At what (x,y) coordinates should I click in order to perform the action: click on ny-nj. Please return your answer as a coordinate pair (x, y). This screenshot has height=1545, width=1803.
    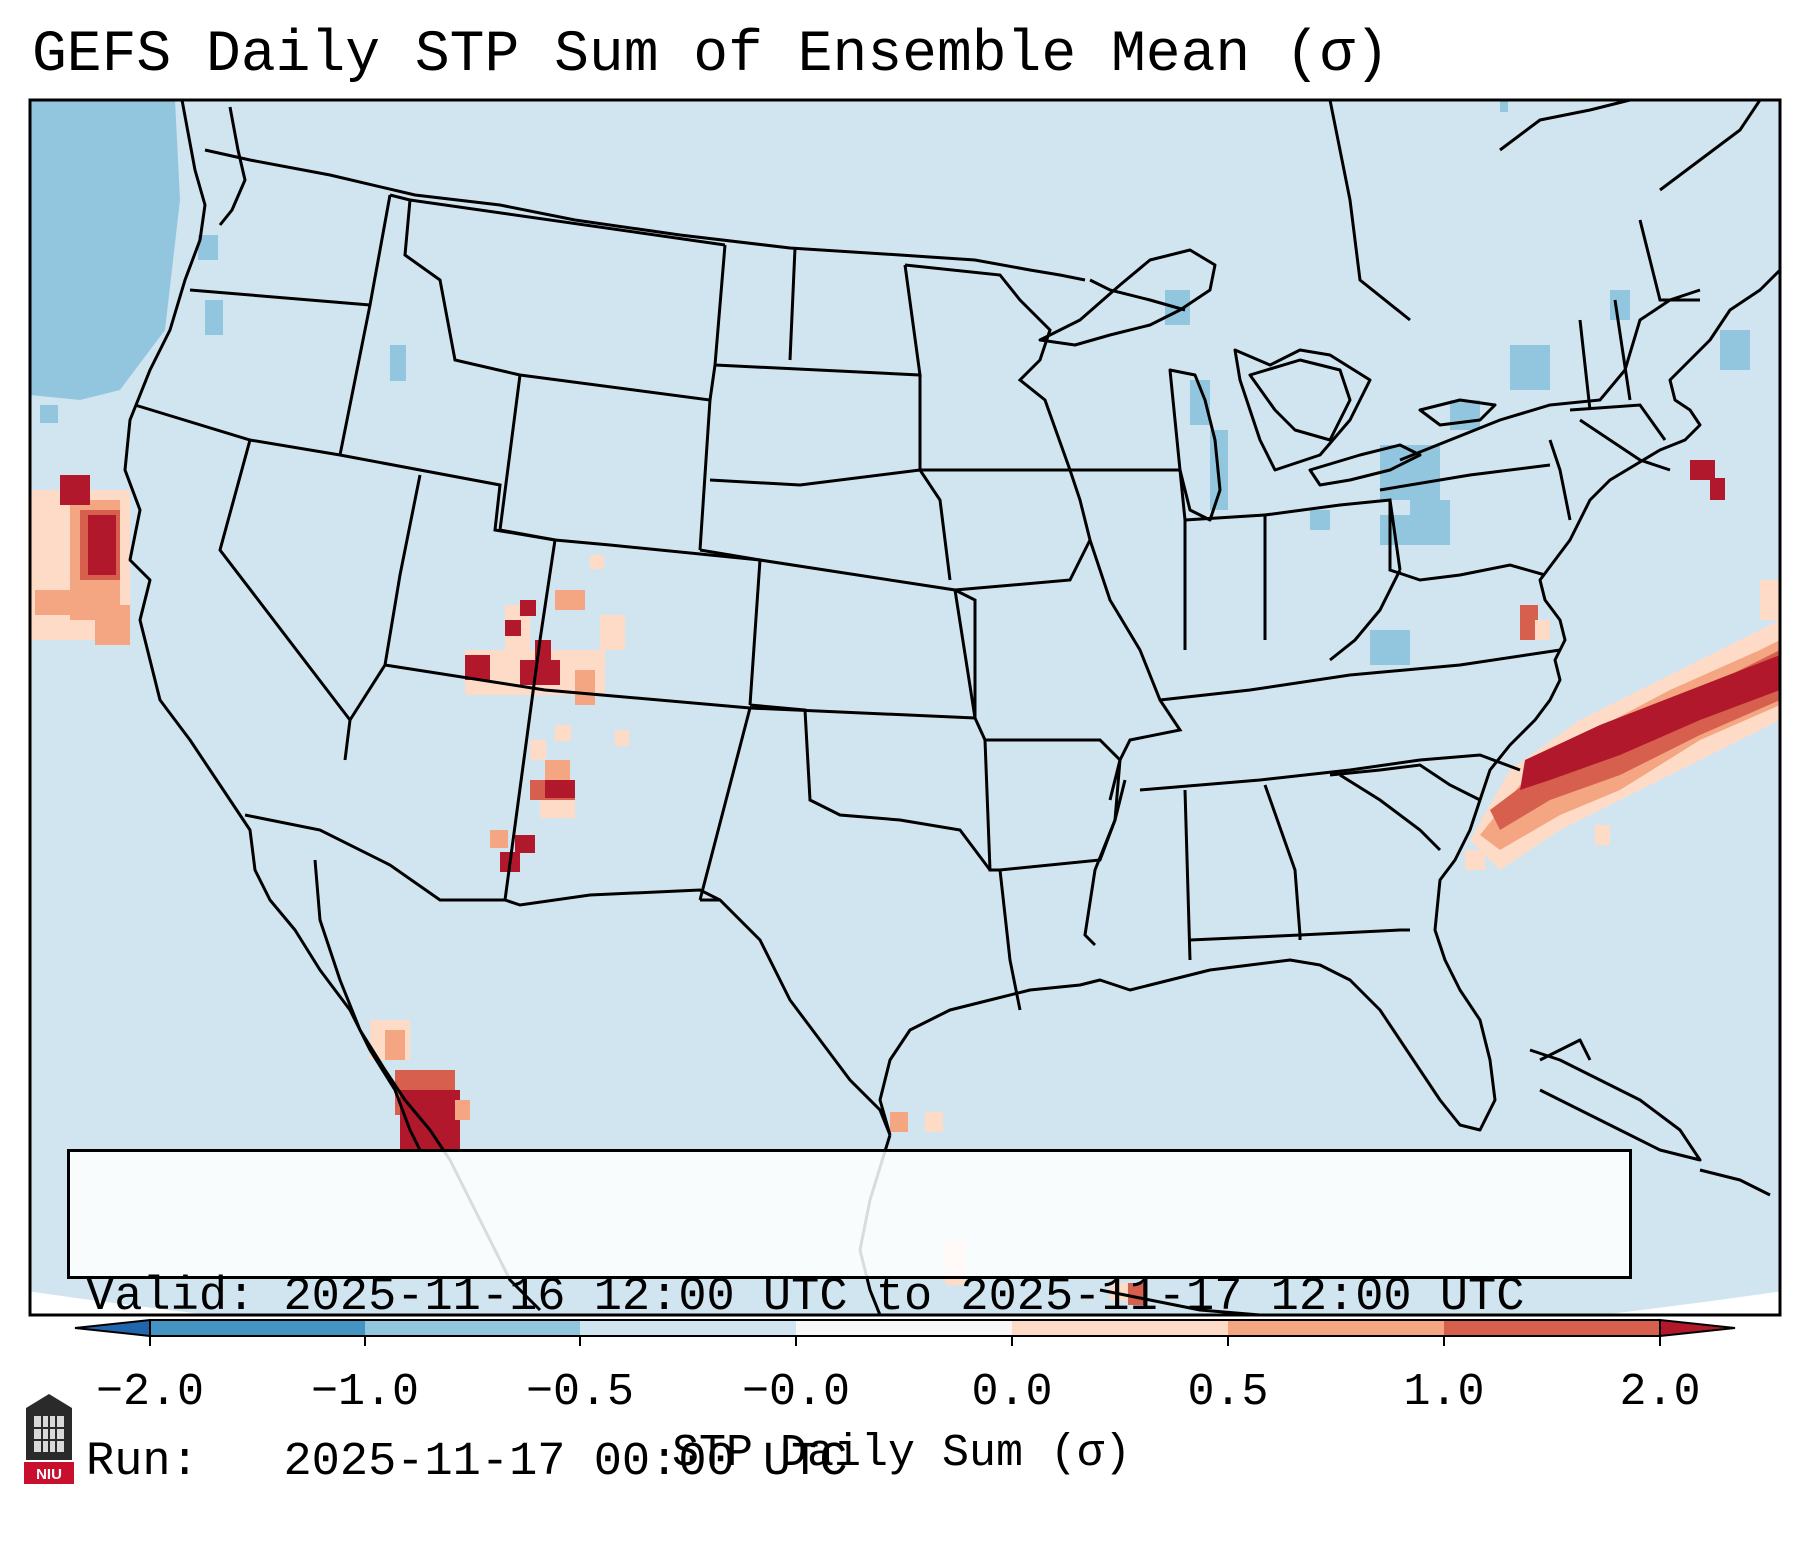
    Looking at the image, I should click on (1560, 480).